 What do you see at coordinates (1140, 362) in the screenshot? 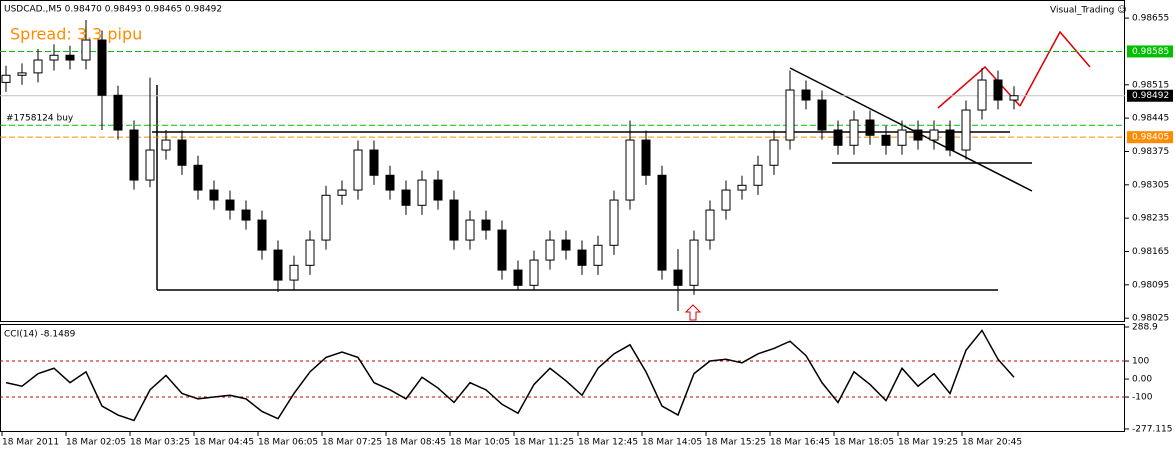
I see `y-tick-label: 100` at bounding box center [1140, 362].